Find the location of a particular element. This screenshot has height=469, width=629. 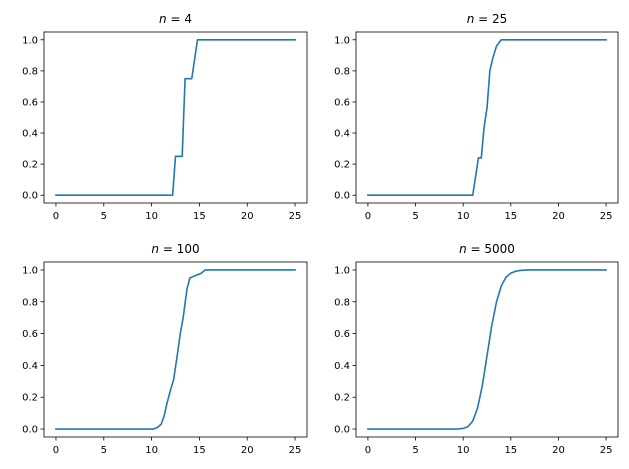

chart-title: n = 4 is located at coordinates (175, 19).